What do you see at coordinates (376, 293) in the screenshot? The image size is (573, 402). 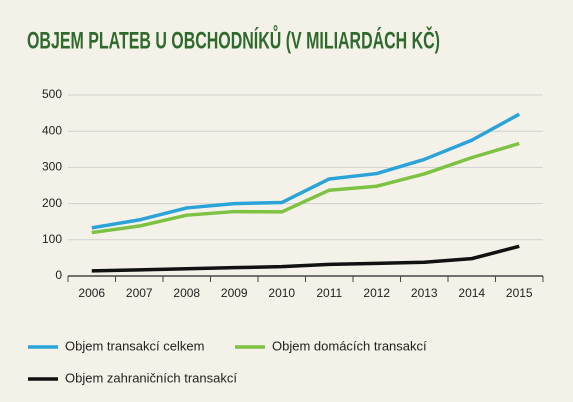 I see `x-tick-label: 2012` at bounding box center [376, 293].